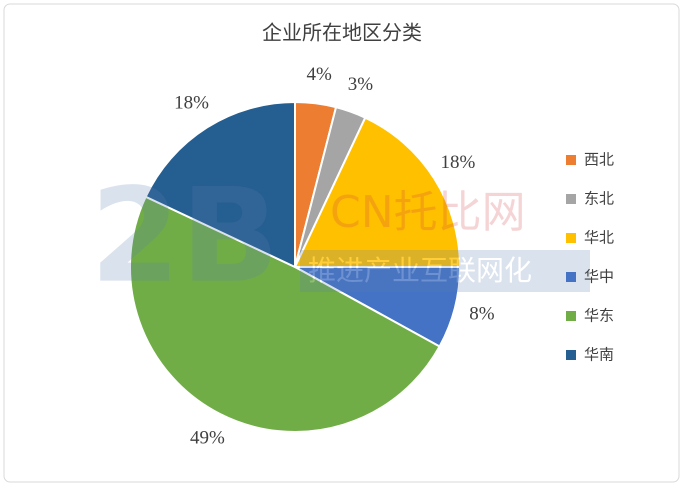  What do you see at coordinates (599, 316) in the screenshot?
I see `legend-label: 华东` at bounding box center [599, 316].